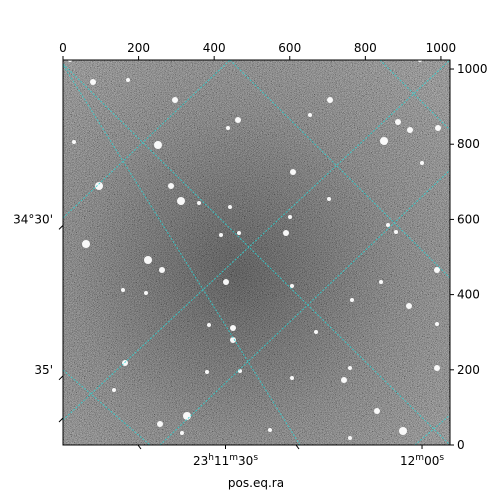  What do you see at coordinates (468, 144) in the screenshot?
I see `right-tick-label: 800` at bounding box center [468, 144].